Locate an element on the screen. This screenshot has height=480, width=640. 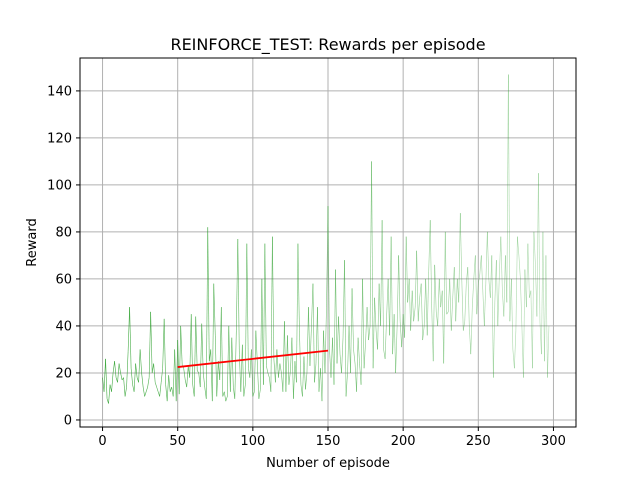
chart-title: REINFORCE_TEST: Rewards per episode is located at coordinates (327, 45).